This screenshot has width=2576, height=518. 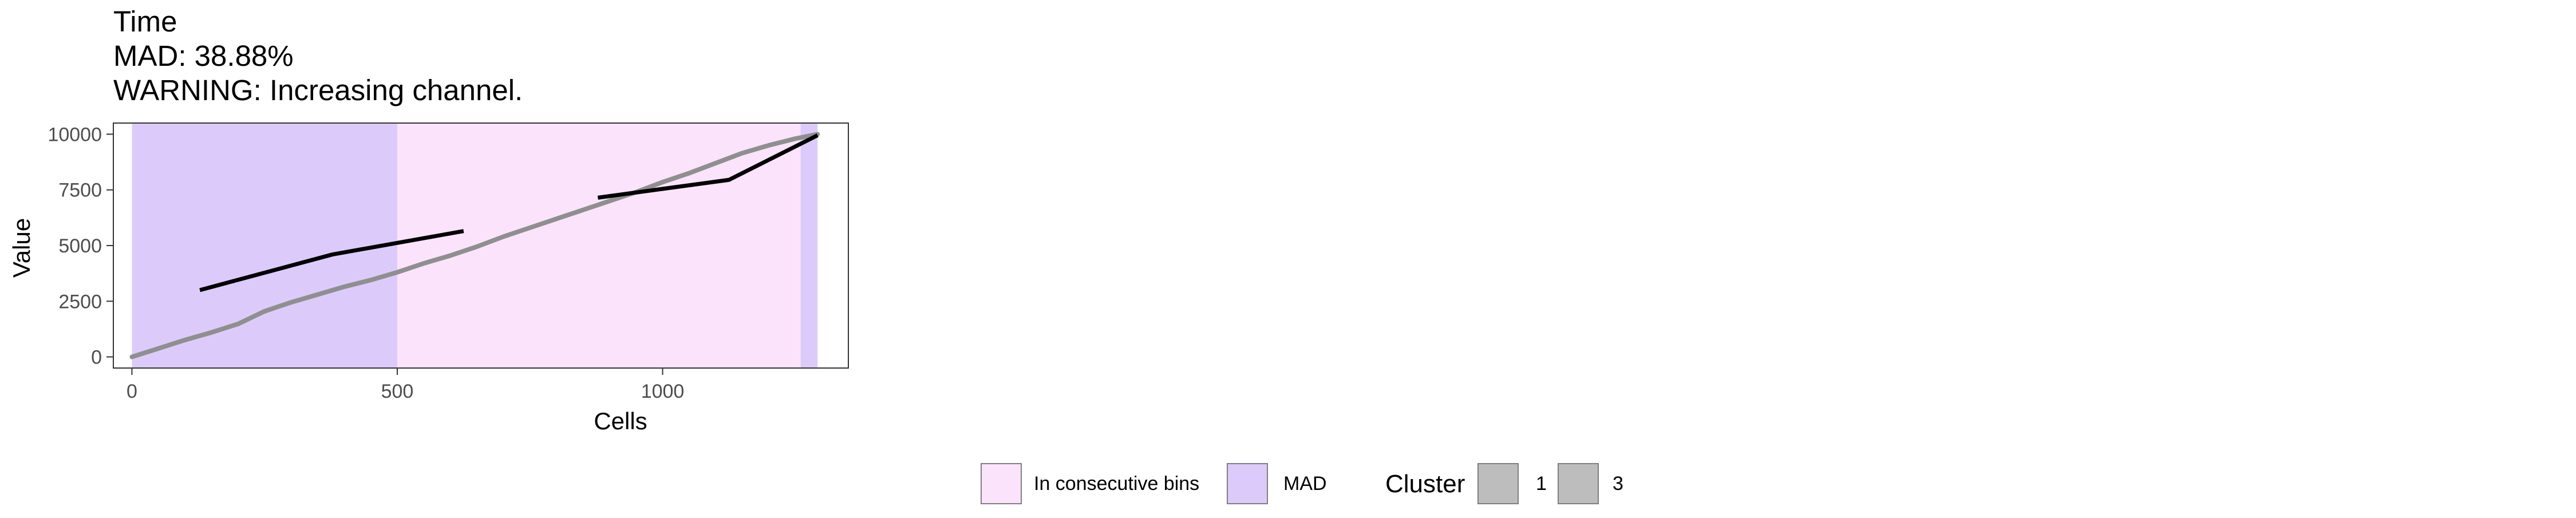 I want to click on legend-swatch-mad, so click(x=1247, y=484).